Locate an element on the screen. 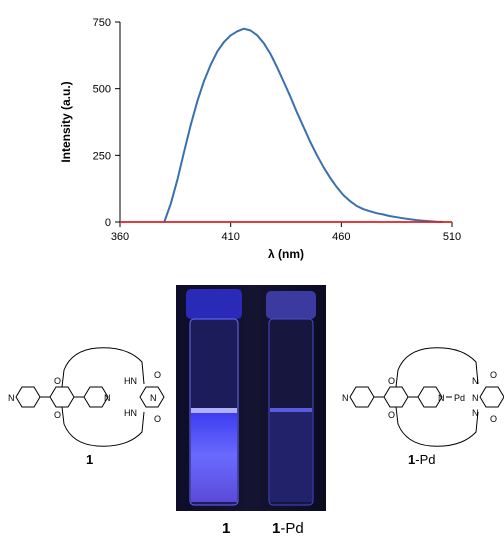 Image resolution: width=504 pixels, height=542 pixels. compound-1-pd-label: 1-Pd is located at coordinates (421, 459).